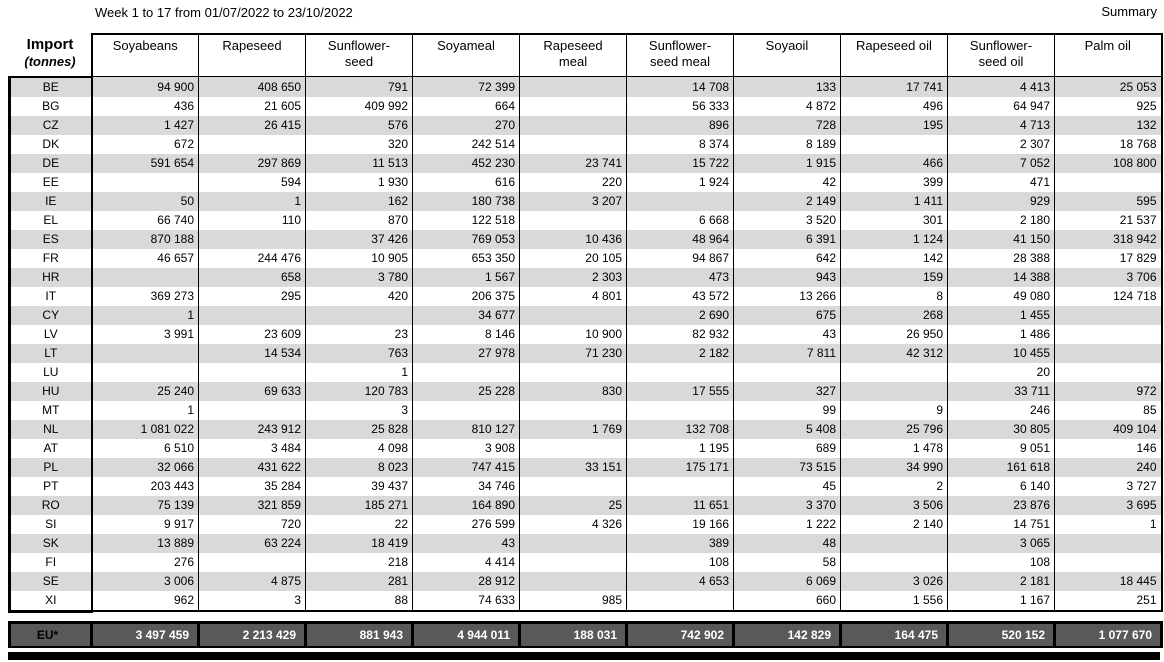 The image size is (1164, 662). I want to click on value-cell: 769 053, so click(466, 239).